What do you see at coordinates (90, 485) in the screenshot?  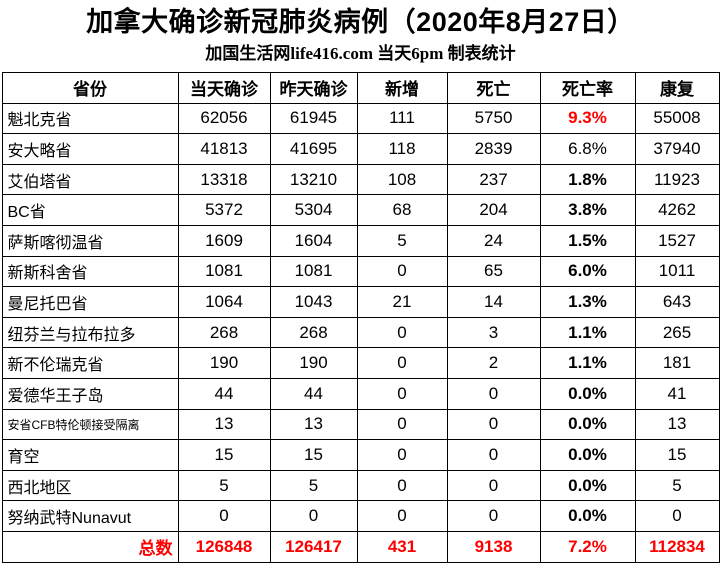 I see `province-cell: 西北地区` at bounding box center [90, 485].